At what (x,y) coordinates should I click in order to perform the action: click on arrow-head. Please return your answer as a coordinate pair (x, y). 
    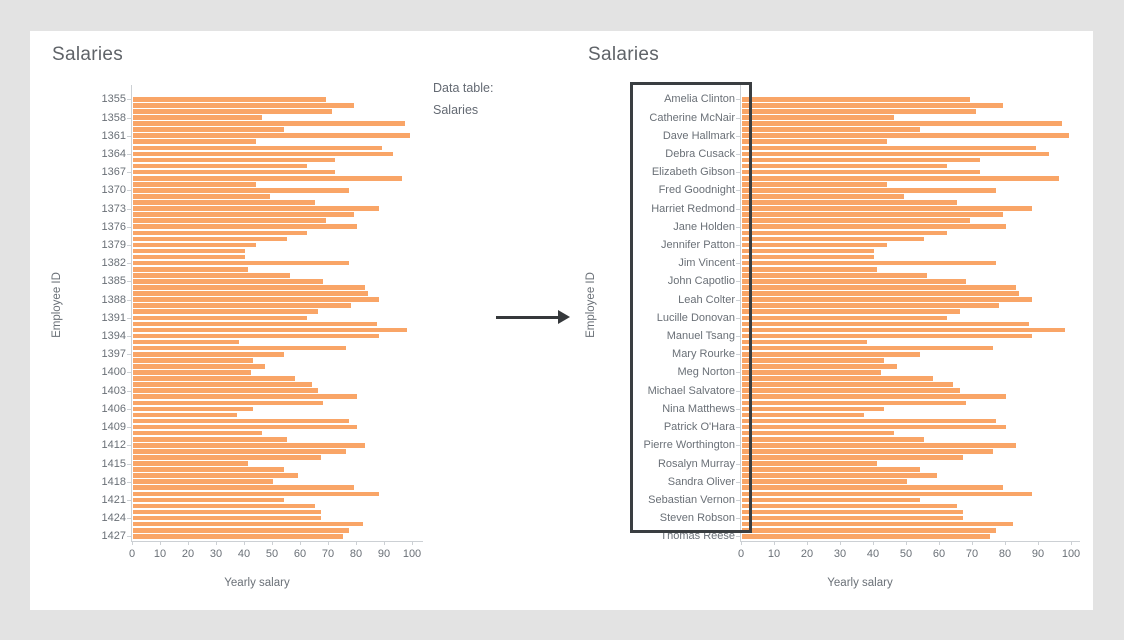
    Looking at the image, I should click on (564, 317).